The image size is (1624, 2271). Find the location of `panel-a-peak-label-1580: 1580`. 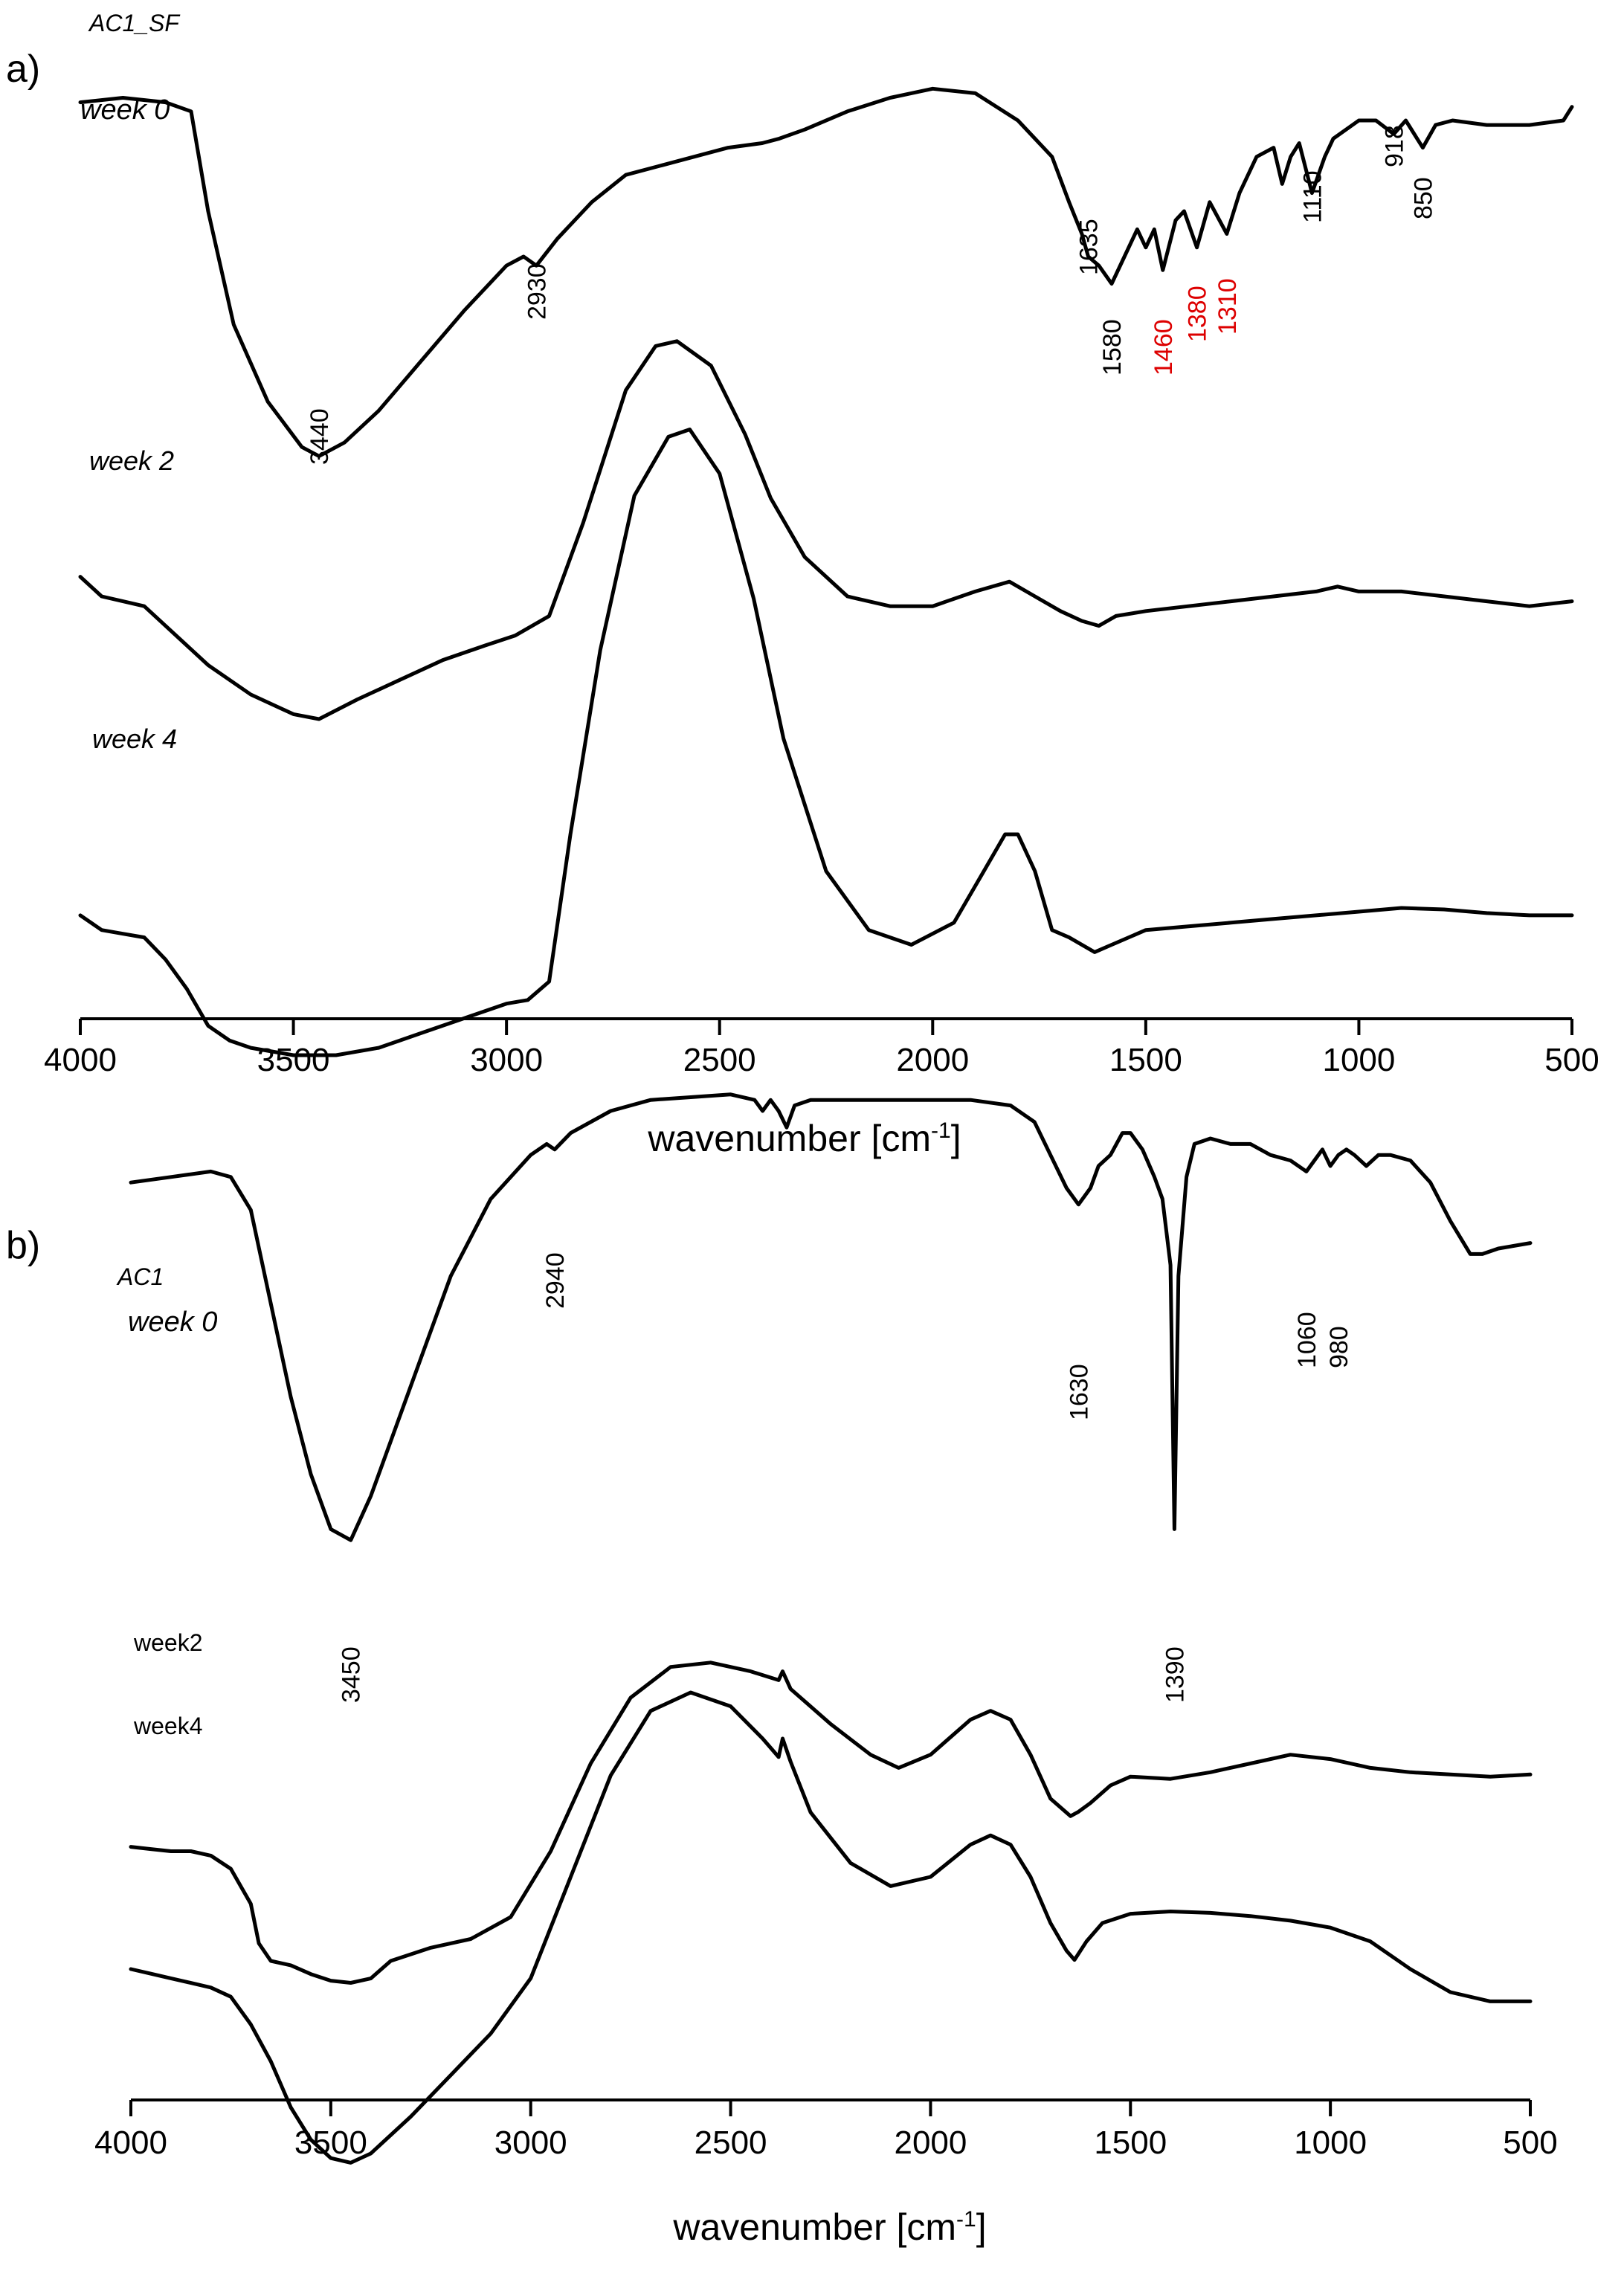

panel-a-peak-label-1580: 1580 is located at coordinates (1112, 347).